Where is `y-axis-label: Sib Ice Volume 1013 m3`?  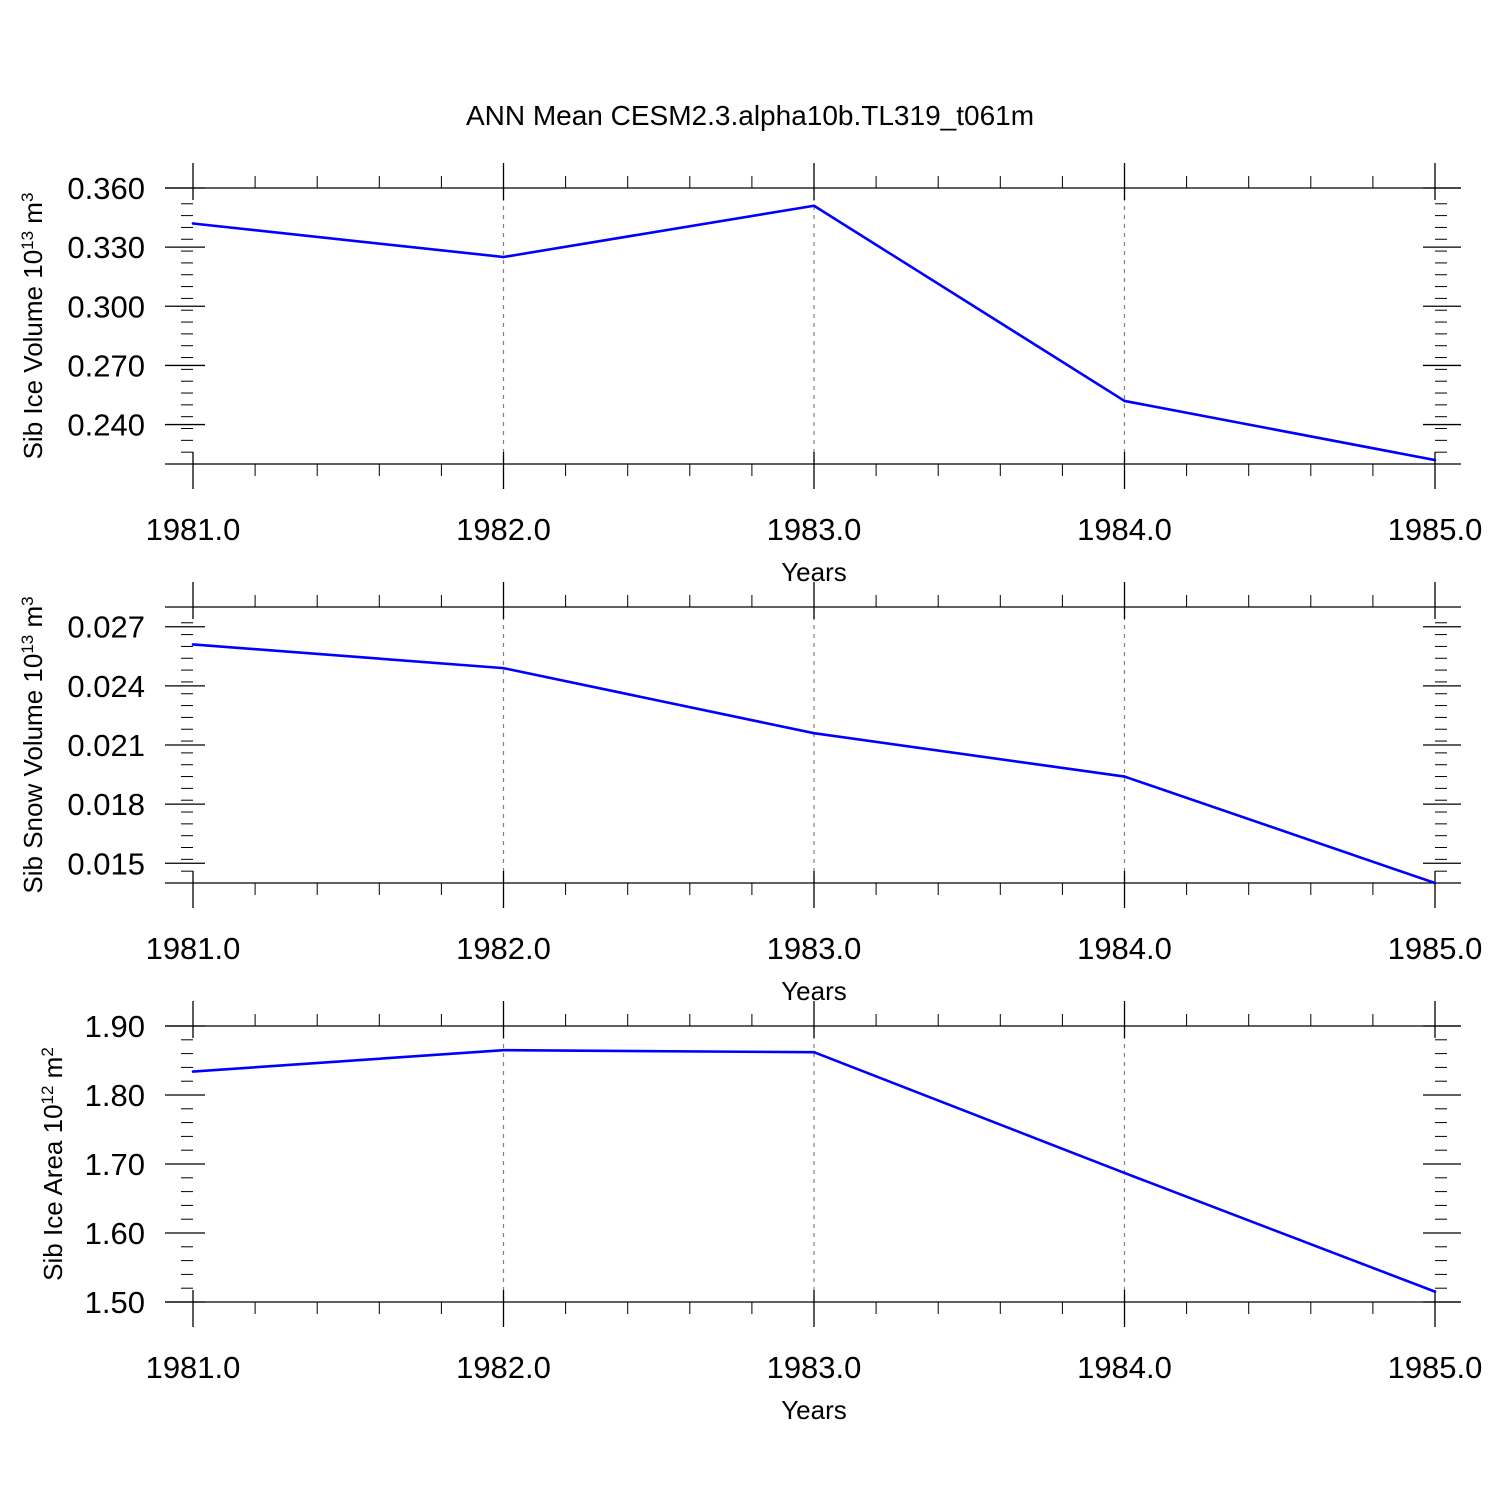
y-axis-label: Sib Ice Volume 1013 m3 is located at coordinates (33, 326).